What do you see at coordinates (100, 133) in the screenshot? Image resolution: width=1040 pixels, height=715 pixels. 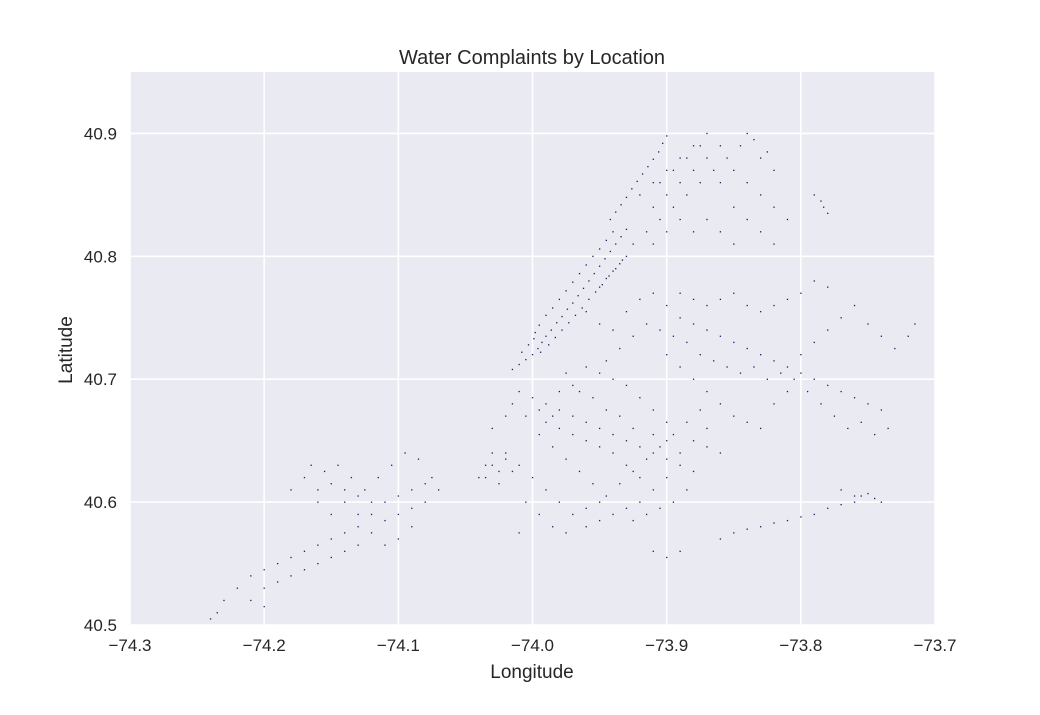 I see `y-tick-label: 40.9` at bounding box center [100, 133].